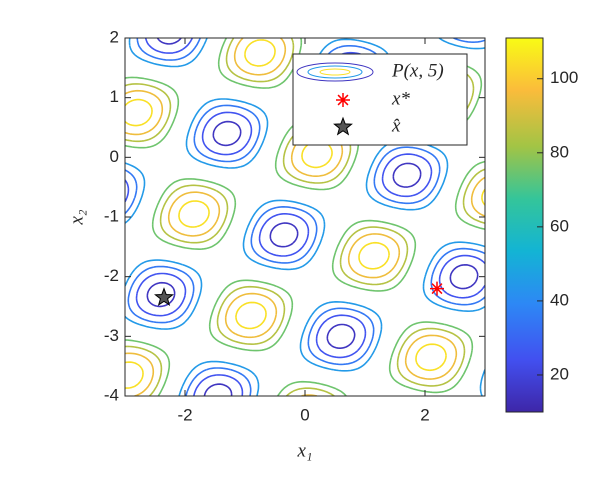  Describe the element at coordinates (559, 225) in the screenshot. I see `colorbar-tick-label: 60` at that location.